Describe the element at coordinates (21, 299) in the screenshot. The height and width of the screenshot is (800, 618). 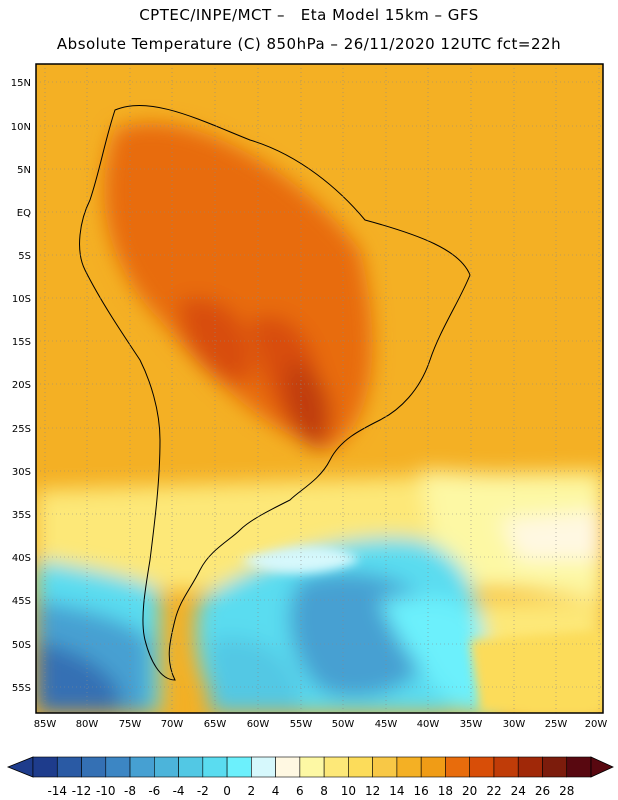
I see `lat-label: 10S` at that location.